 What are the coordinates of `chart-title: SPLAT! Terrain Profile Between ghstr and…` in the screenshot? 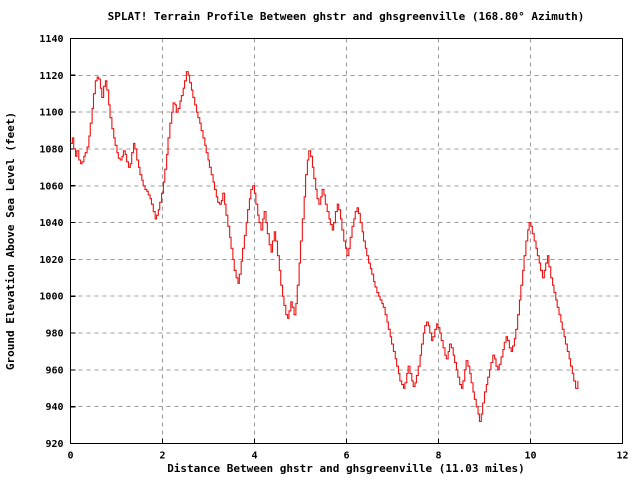 It's located at (346, 16).